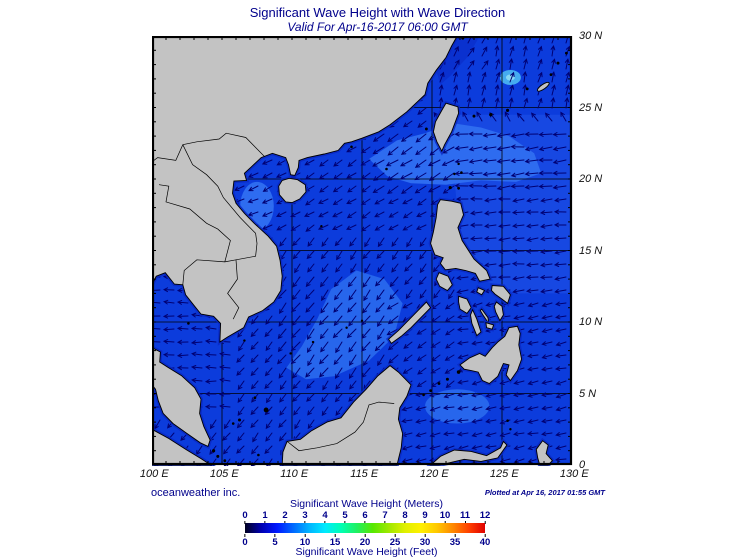 The width and height of the screenshot is (755, 560). What do you see at coordinates (285, 517) in the screenshot?
I see `meters-tick-label: 2` at bounding box center [285, 517].